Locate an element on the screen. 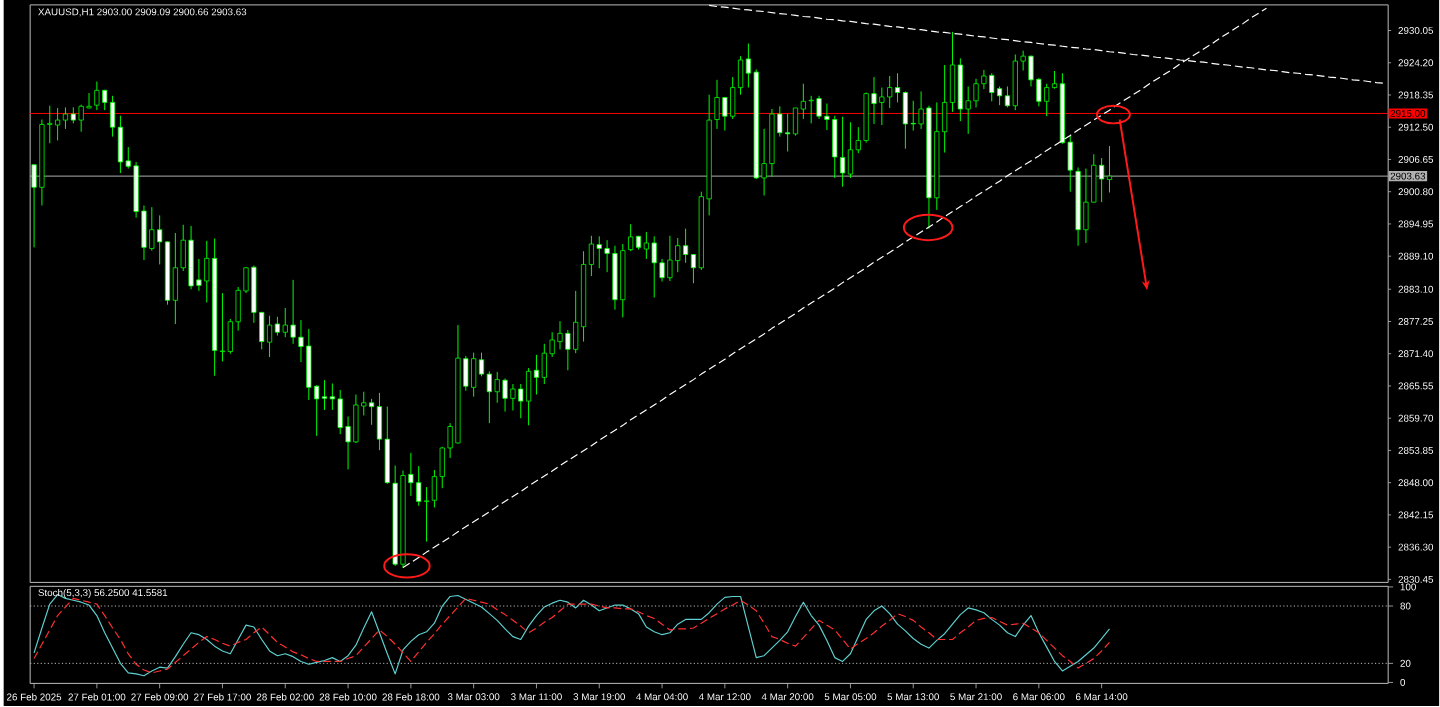 The width and height of the screenshot is (1440, 707). chart-title: XAUUSD,H1 2903.00 2909.09 2900.66 2903.63 is located at coordinates (142, 12).